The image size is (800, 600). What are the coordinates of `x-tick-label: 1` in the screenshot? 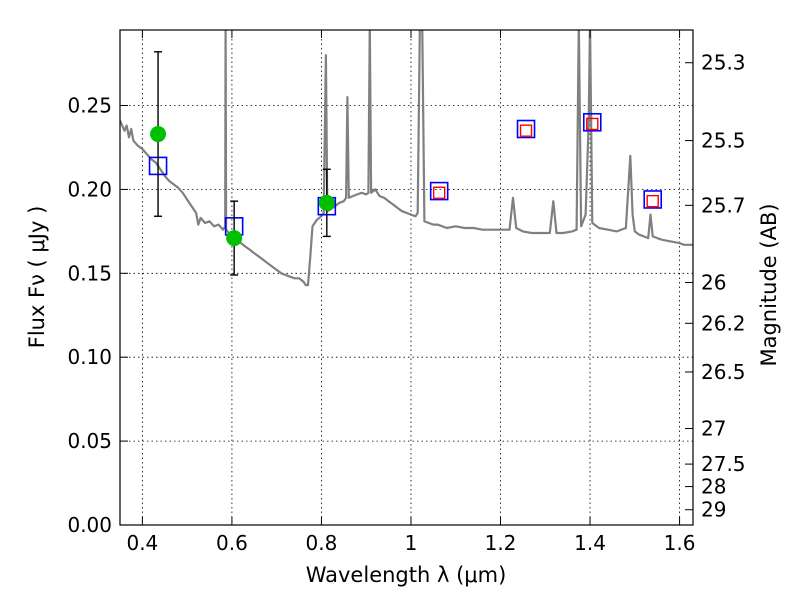 It's located at (411, 543).